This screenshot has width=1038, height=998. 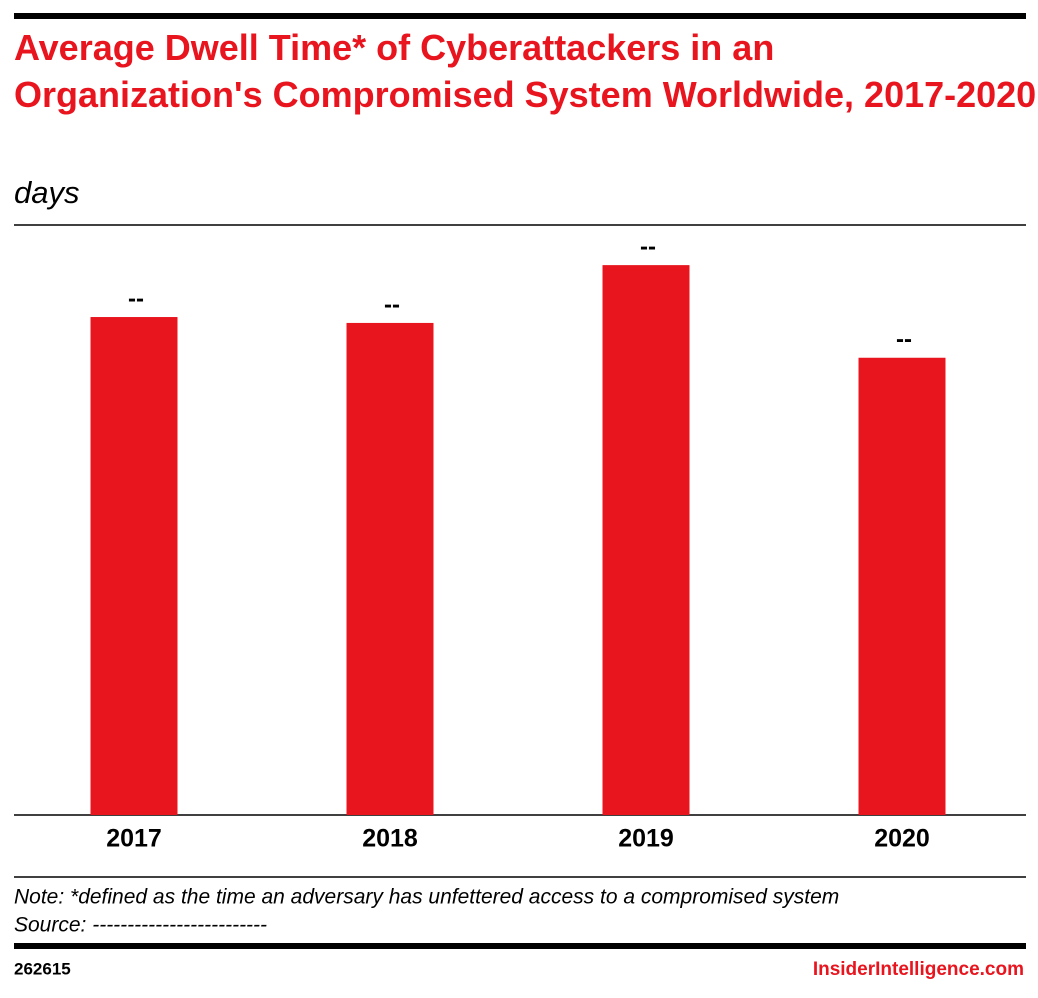 What do you see at coordinates (134, 839) in the screenshot?
I see `x-tick-label: 2017` at bounding box center [134, 839].